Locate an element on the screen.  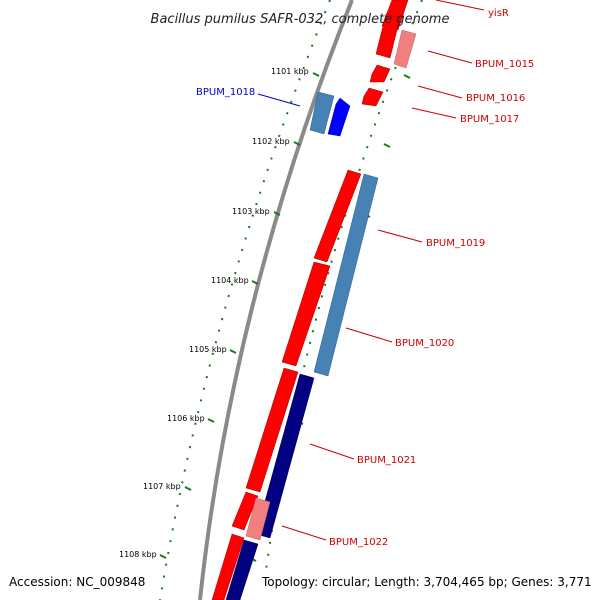
footer-accession-bg is located at coordinates (79, 581).